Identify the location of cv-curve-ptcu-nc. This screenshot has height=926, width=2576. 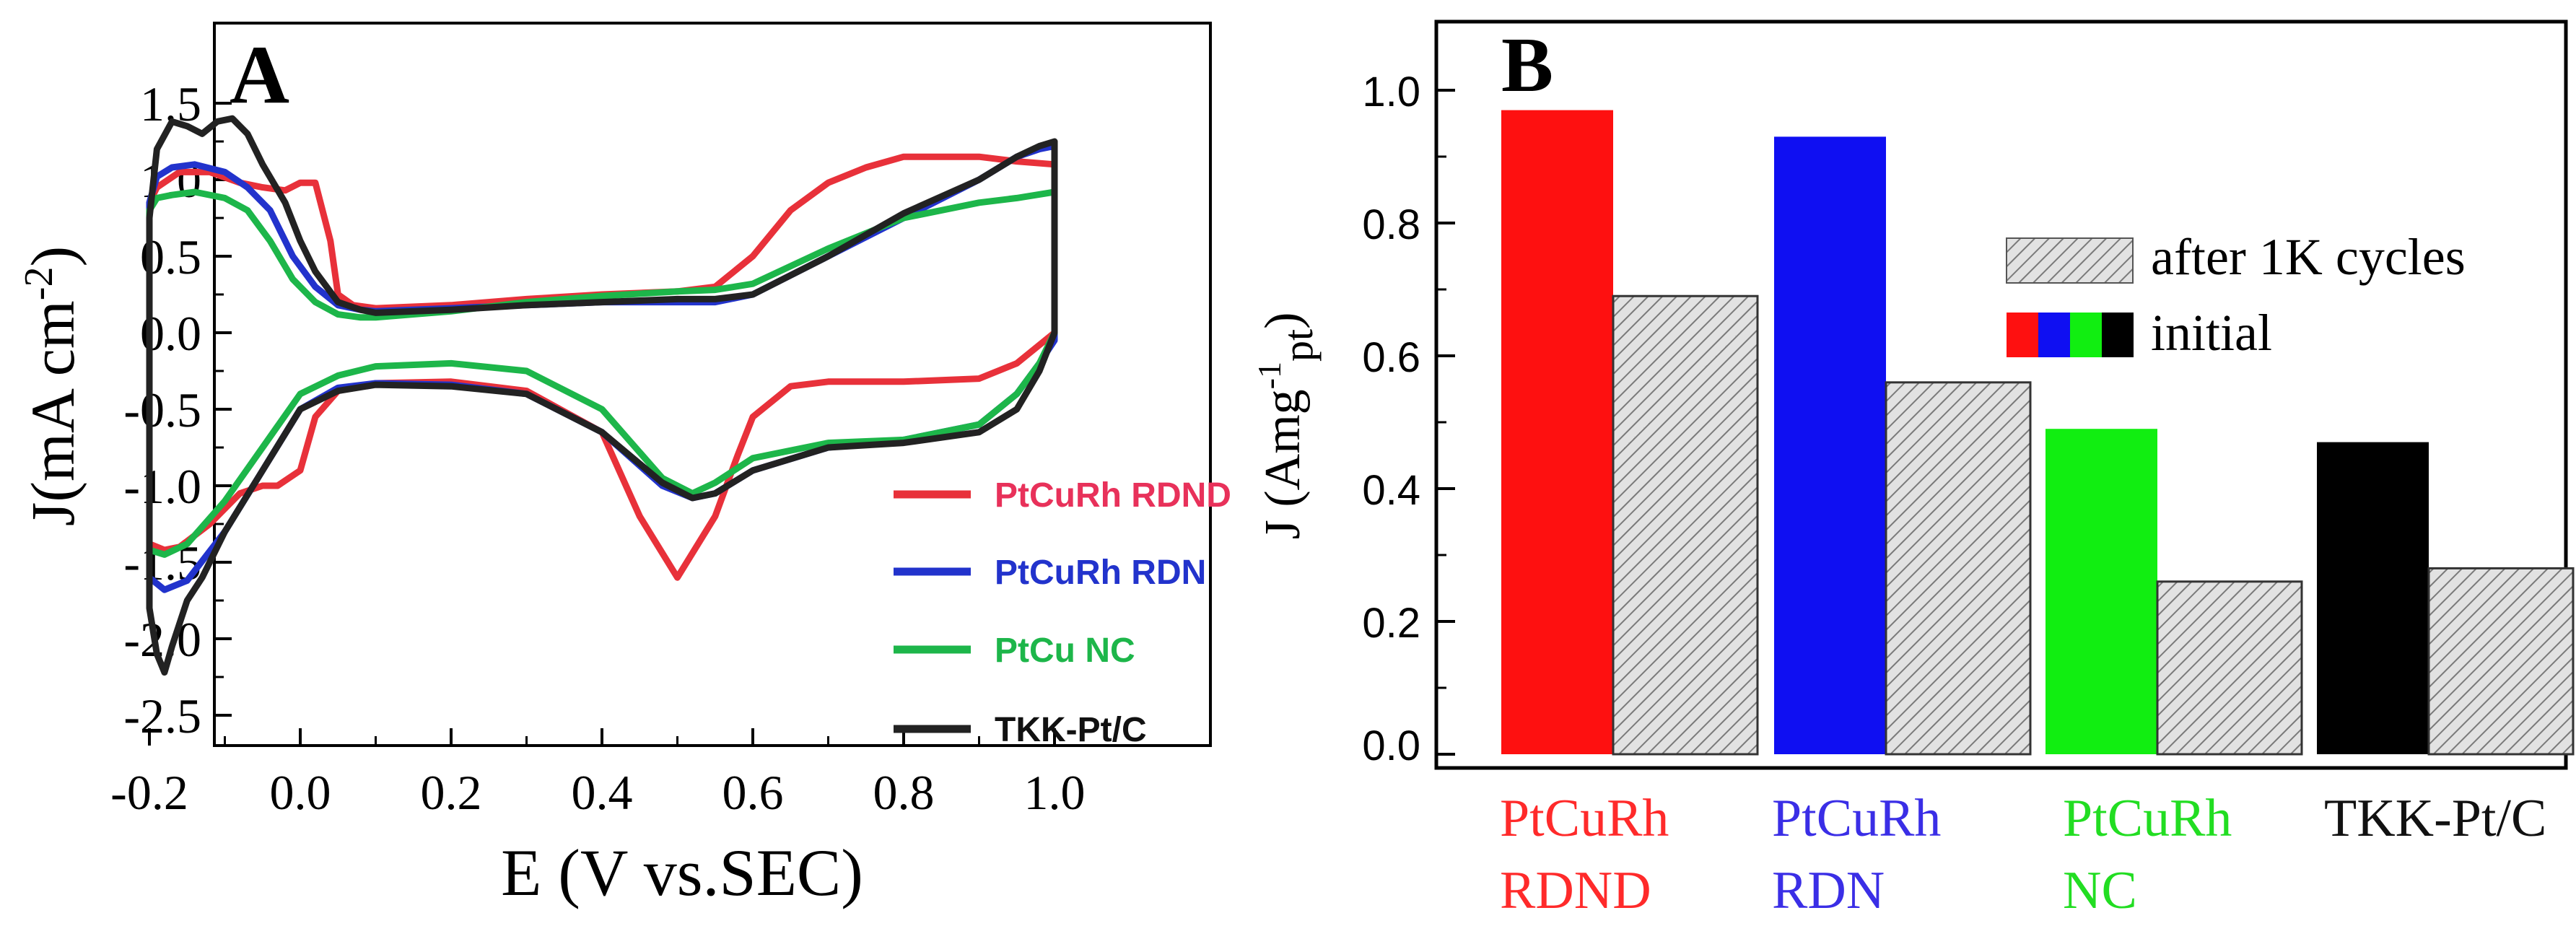
(602, 373).